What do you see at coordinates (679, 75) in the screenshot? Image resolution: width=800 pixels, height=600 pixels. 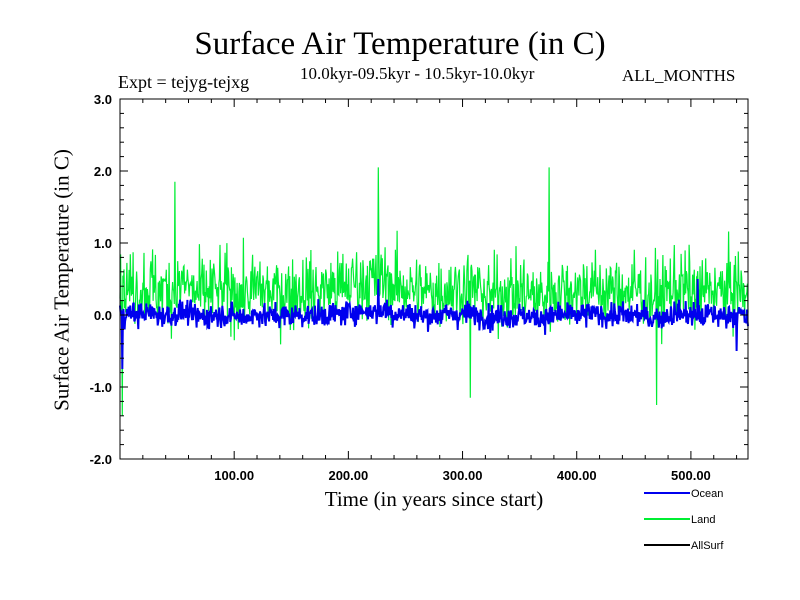 I see `months-label: ALL_MONTHS` at bounding box center [679, 75].